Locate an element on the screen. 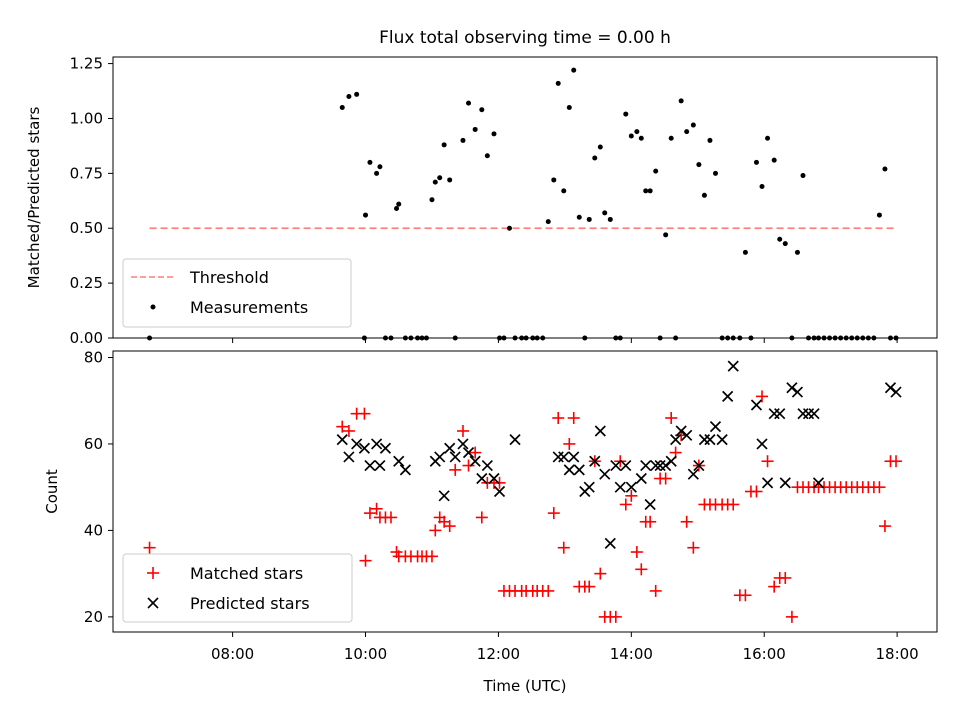 This screenshot has height=720, width=960. bottom-y-ticks: 20 40 60 80 is located at coordinates (98, 487).